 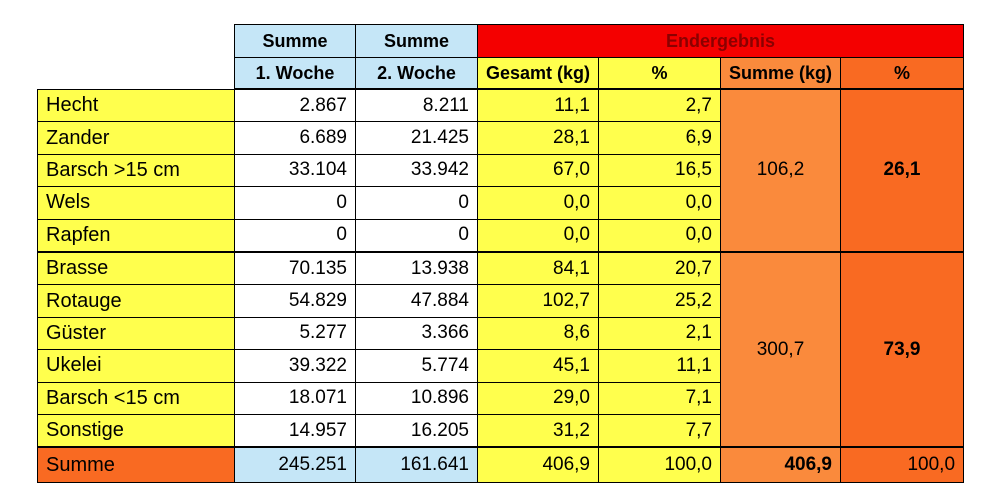 What do you see at coordinates (136, 301) in the screenshot?
I see `fish-name: Rotauge` at bounding box center [136, 301].